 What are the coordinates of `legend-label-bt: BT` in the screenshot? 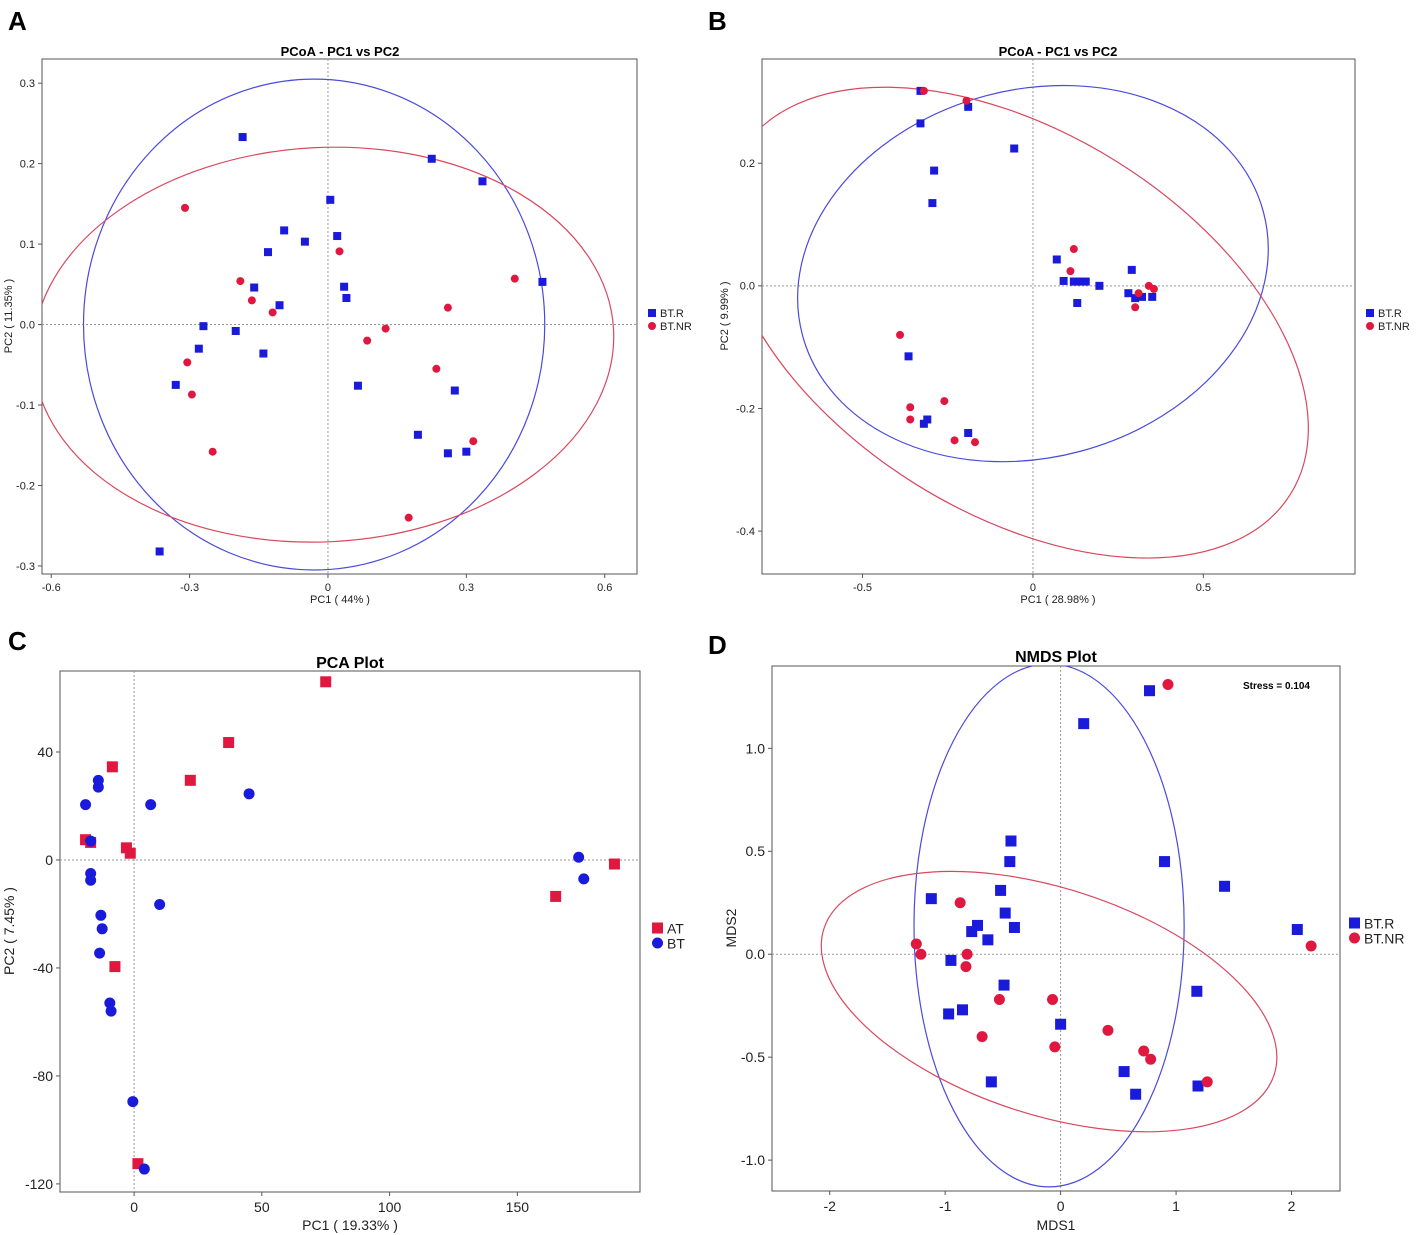 It's located at (676, 943).